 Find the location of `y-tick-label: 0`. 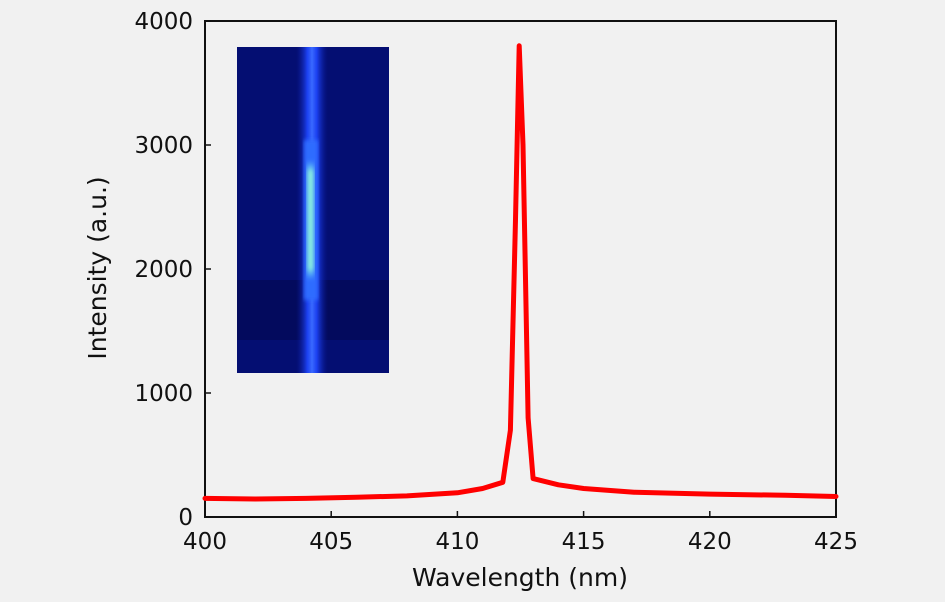

y-tick-label: 0 is located at coordinates (185, 518).